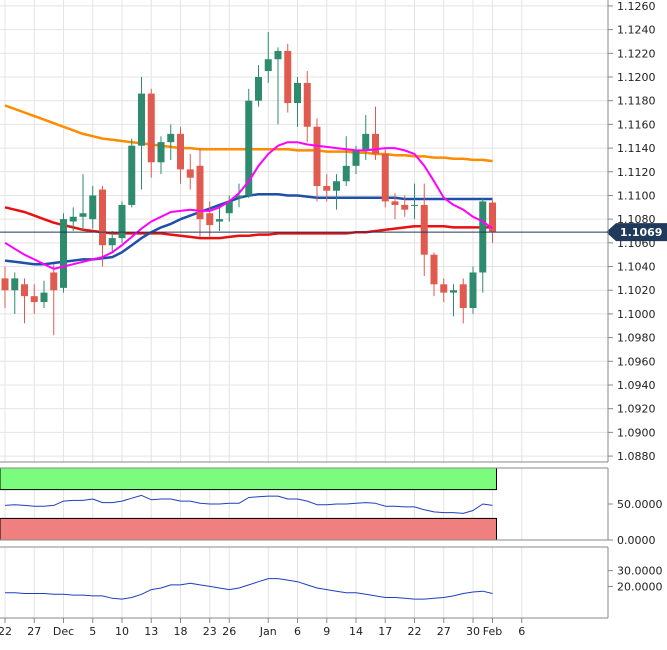 Image resolution: width=667 pixels, height=650 pixels. Describe the element at coordinates (636, 540) in the screenshot. I see `osc1-y-tick-label: 0.0000` at that location.